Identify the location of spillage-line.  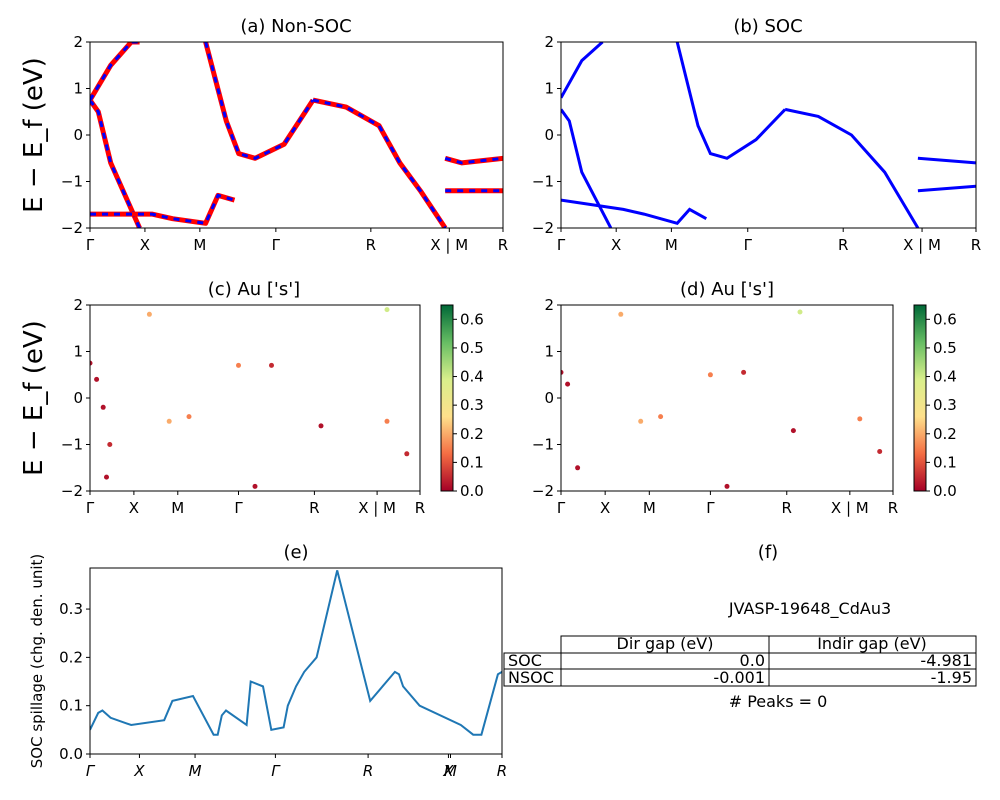
(296, 653).